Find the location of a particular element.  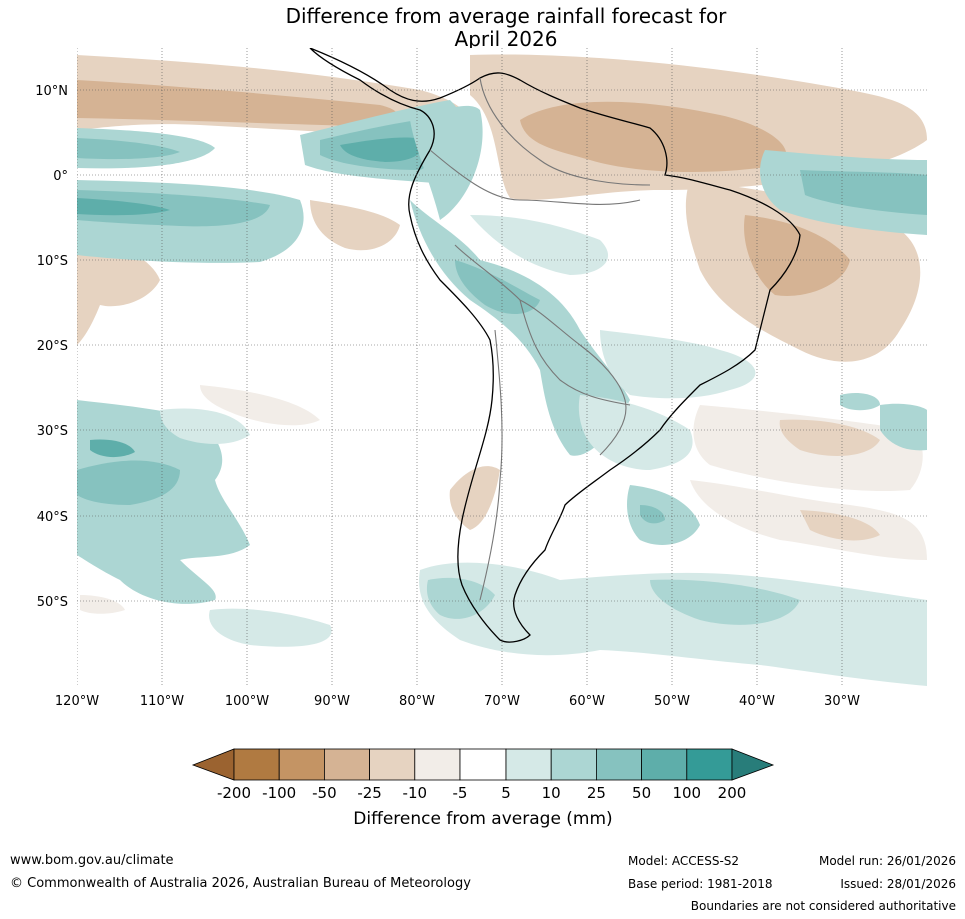

colorbar-title: Difference from average (mm) is located at coordinates (482, 819).